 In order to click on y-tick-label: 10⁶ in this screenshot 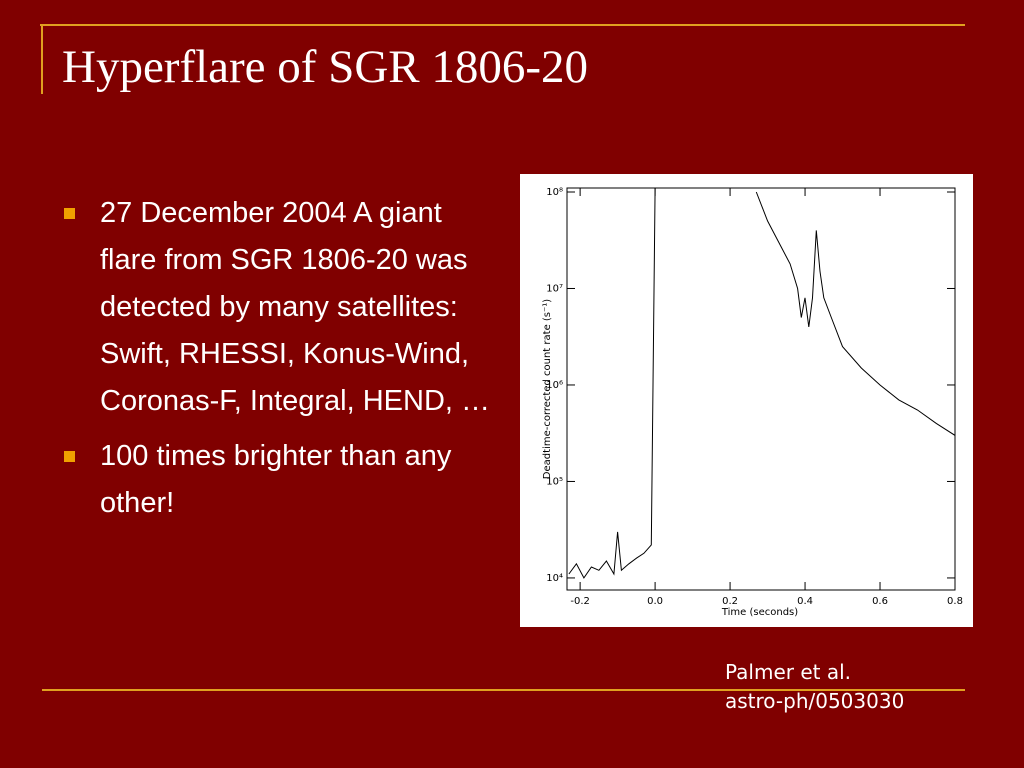, I will do `click(554, 385)`.